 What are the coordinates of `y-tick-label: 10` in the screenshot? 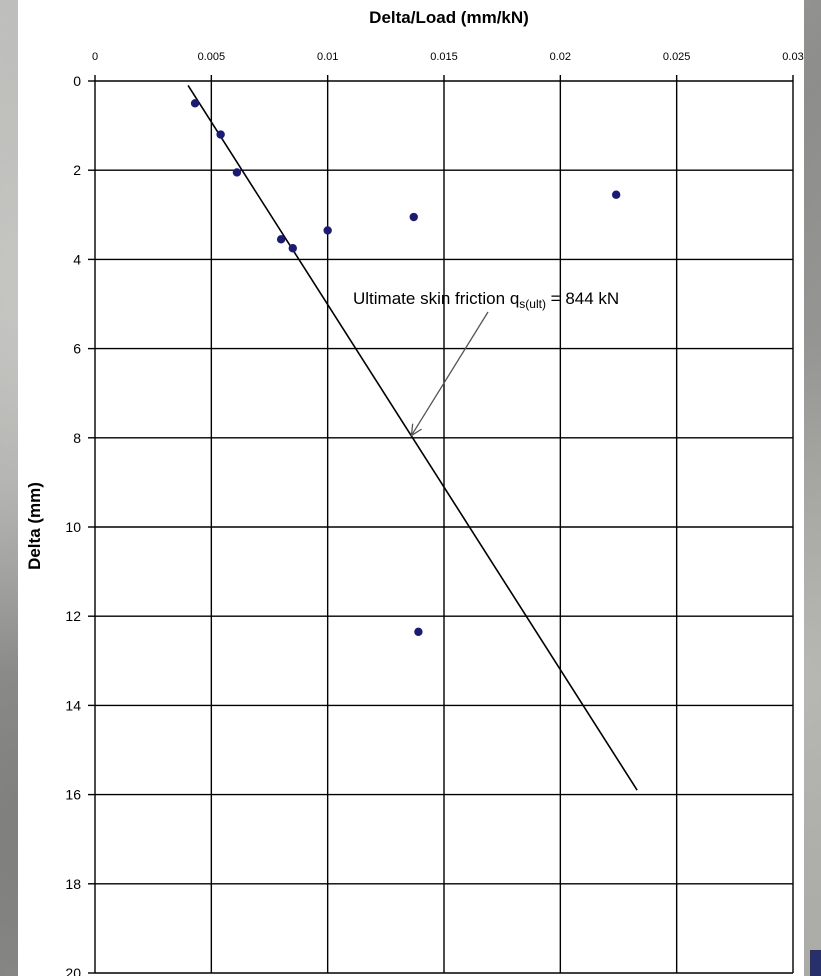 It's located at (73, 527).